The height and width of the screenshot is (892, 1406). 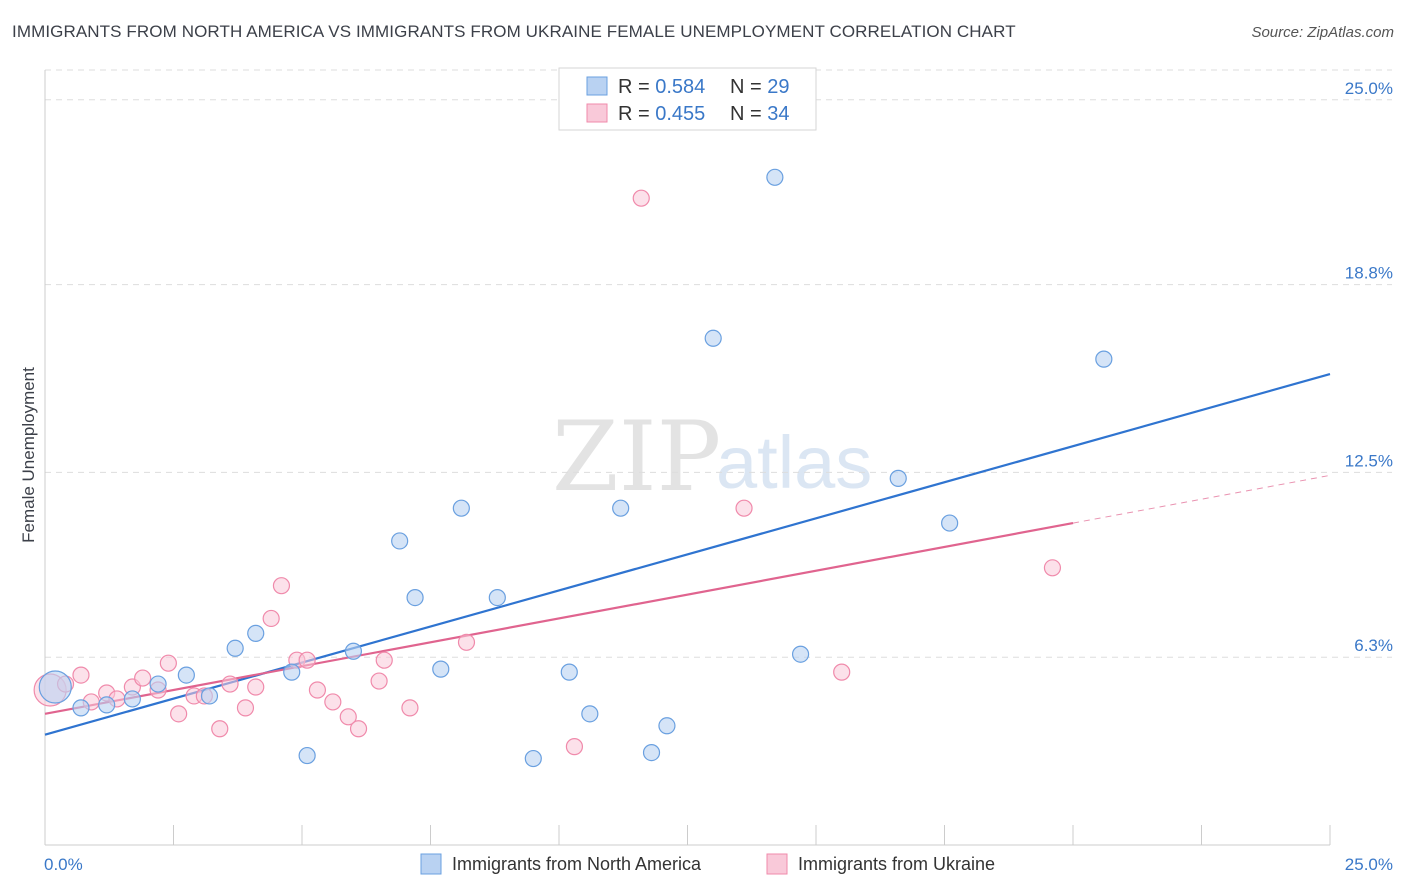 I want to click on watermark-zip: ZIP, so click(x=636, y=457).